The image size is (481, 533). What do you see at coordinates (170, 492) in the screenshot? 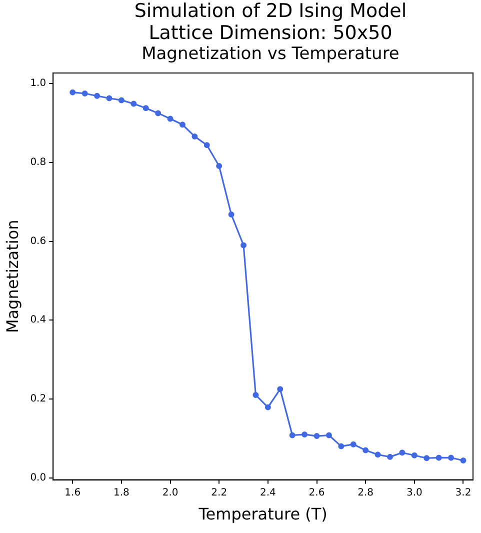
I see `x-tick-label: 2.0` at bounding box center [170, 492].